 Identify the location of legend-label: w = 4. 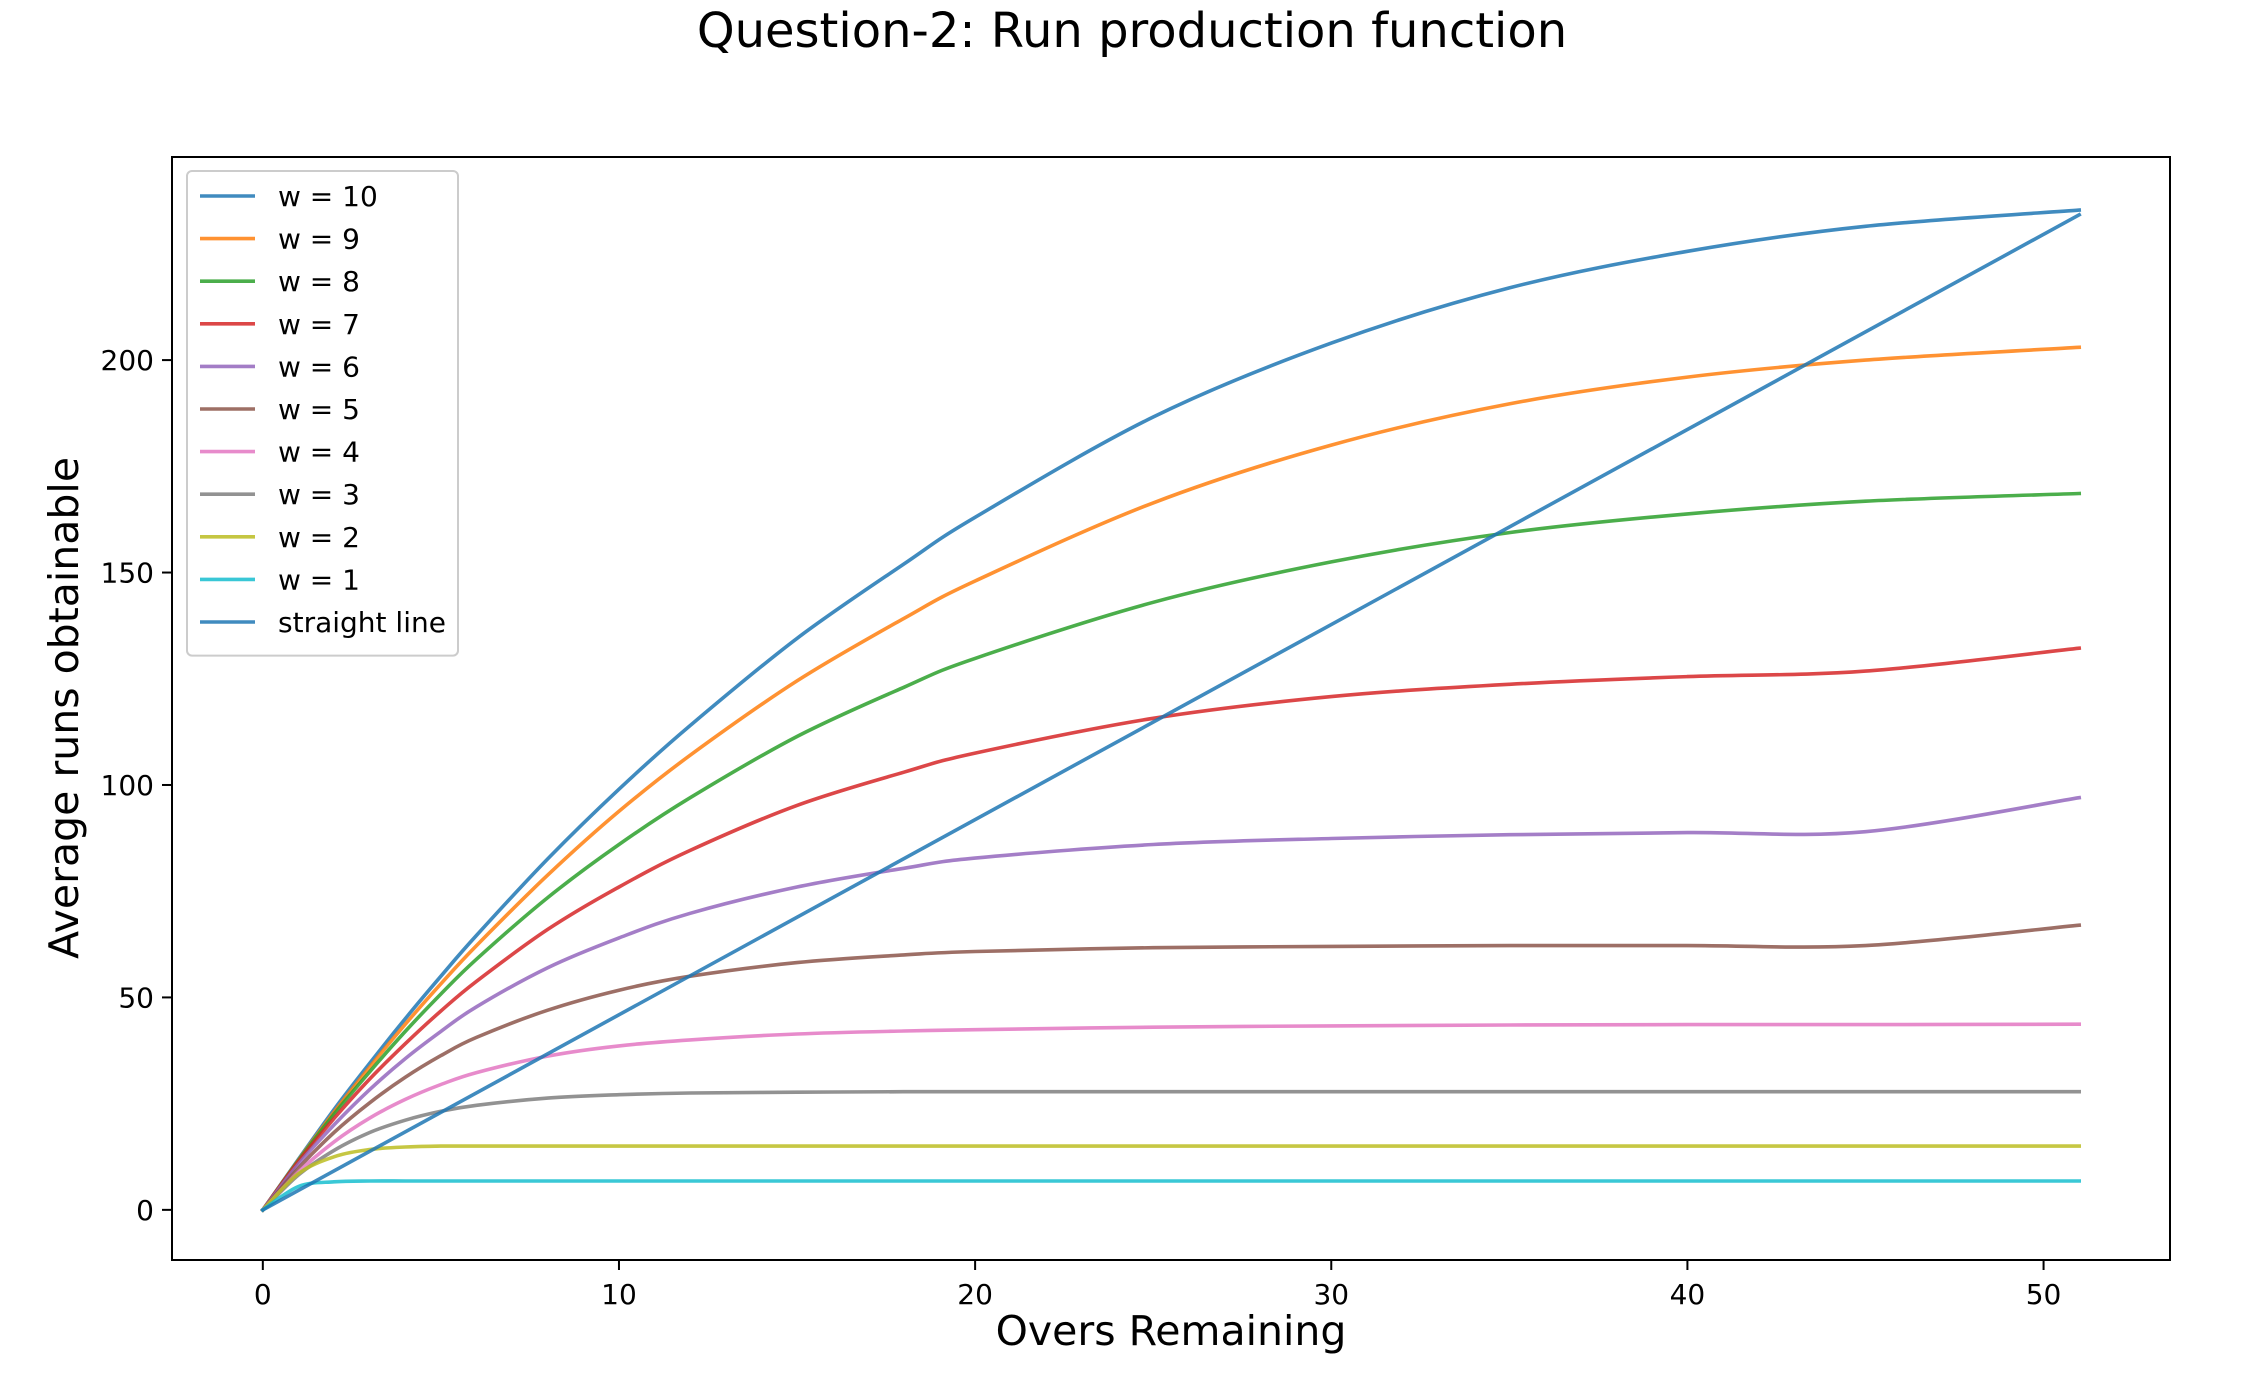
(319, 452).